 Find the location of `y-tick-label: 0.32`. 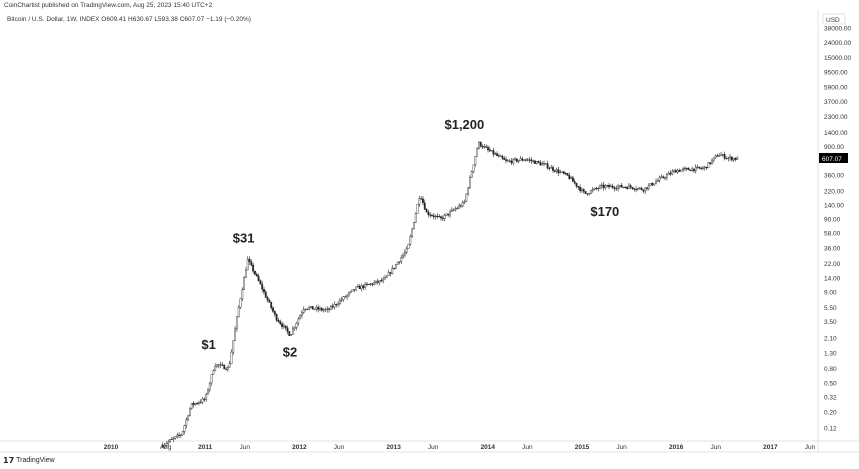

y-tick-label: 0.32 is located at coordinates (830, 398).